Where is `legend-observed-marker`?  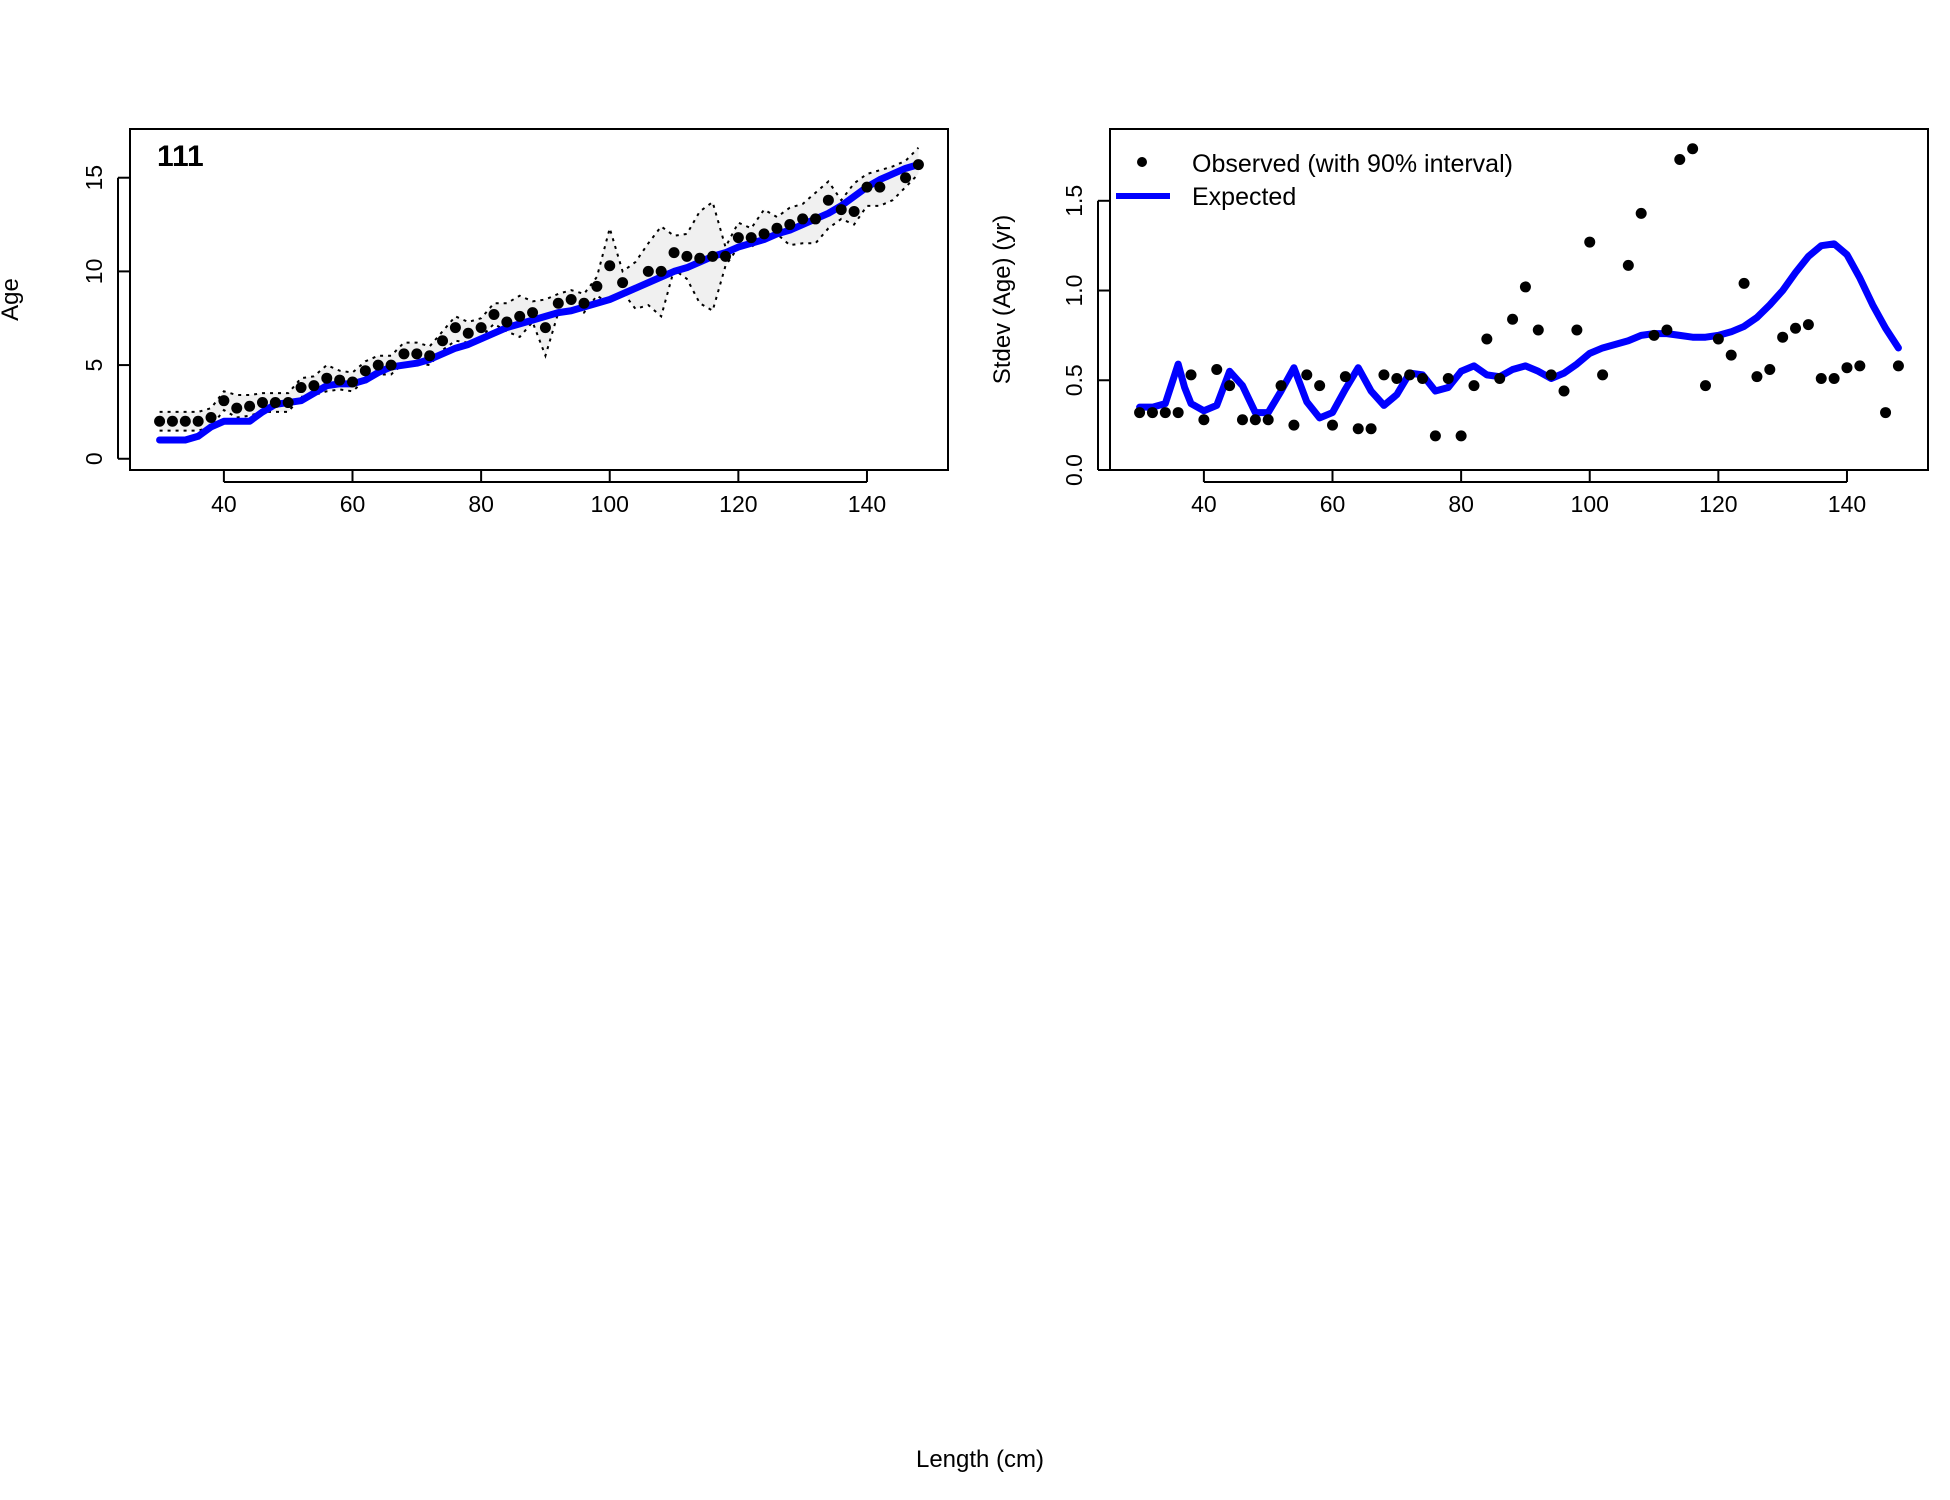 legend-observed-marker is located at coordinates (1142, 162).